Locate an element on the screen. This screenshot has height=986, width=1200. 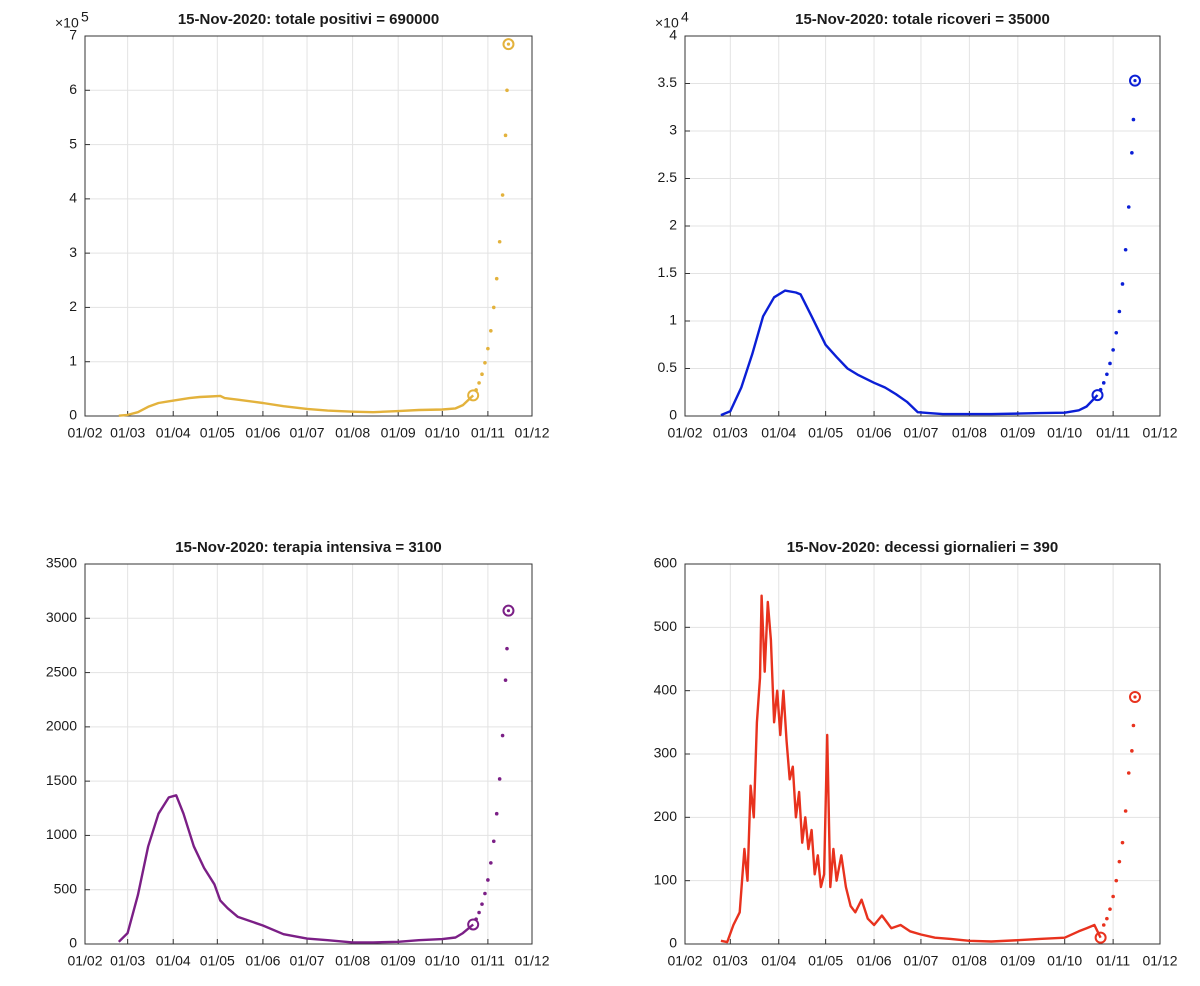
y-tick-label: 4 is located at coordinates (73, 198).